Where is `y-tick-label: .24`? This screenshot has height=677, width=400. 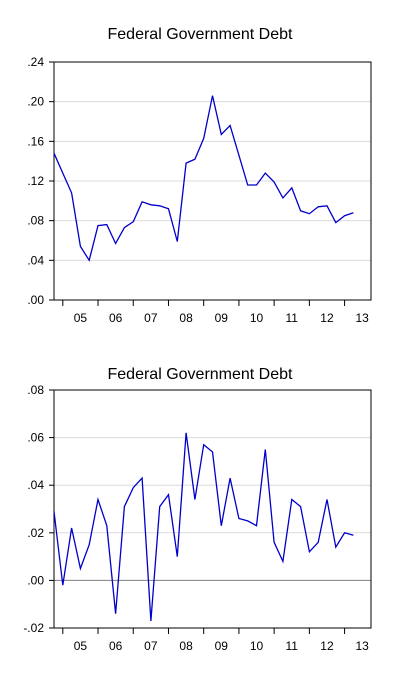 y-tick-label: .24 is located at coordinates (35, 62).